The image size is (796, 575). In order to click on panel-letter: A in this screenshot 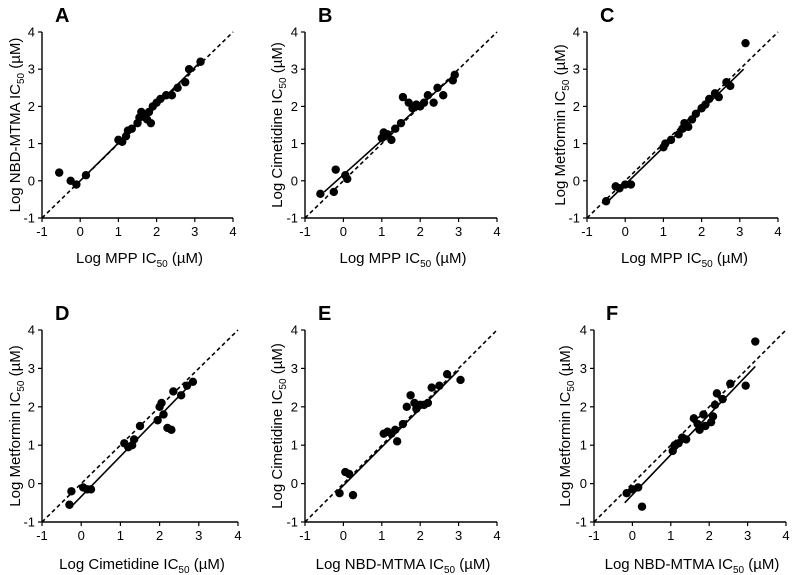, I will do `click(62, 16)`.